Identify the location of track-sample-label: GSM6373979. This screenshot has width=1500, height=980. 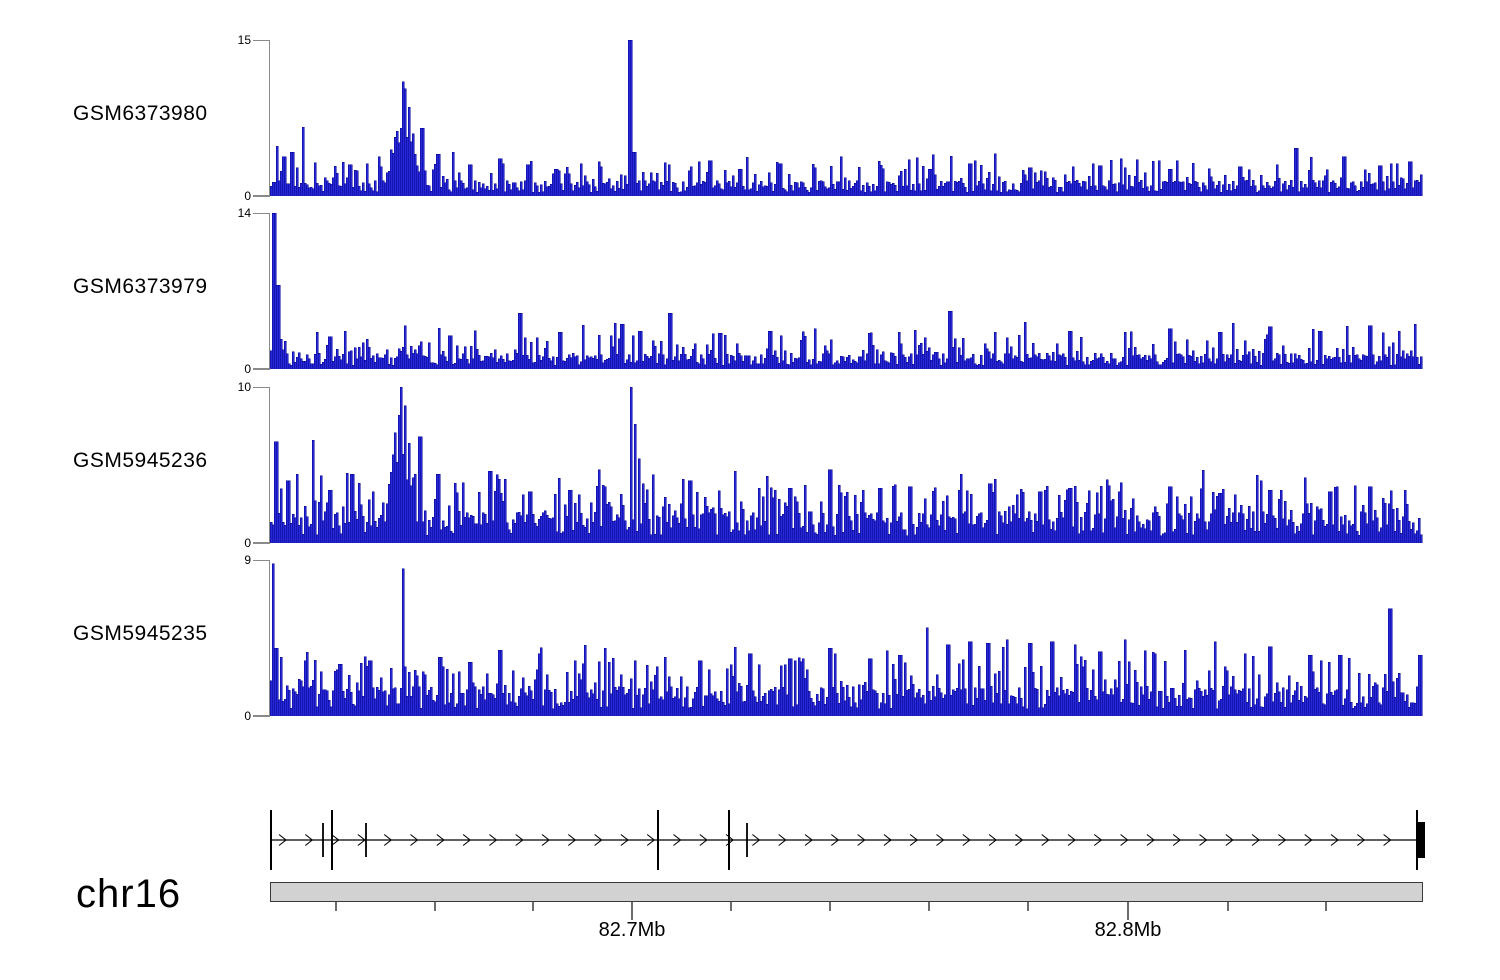
(140, 286).